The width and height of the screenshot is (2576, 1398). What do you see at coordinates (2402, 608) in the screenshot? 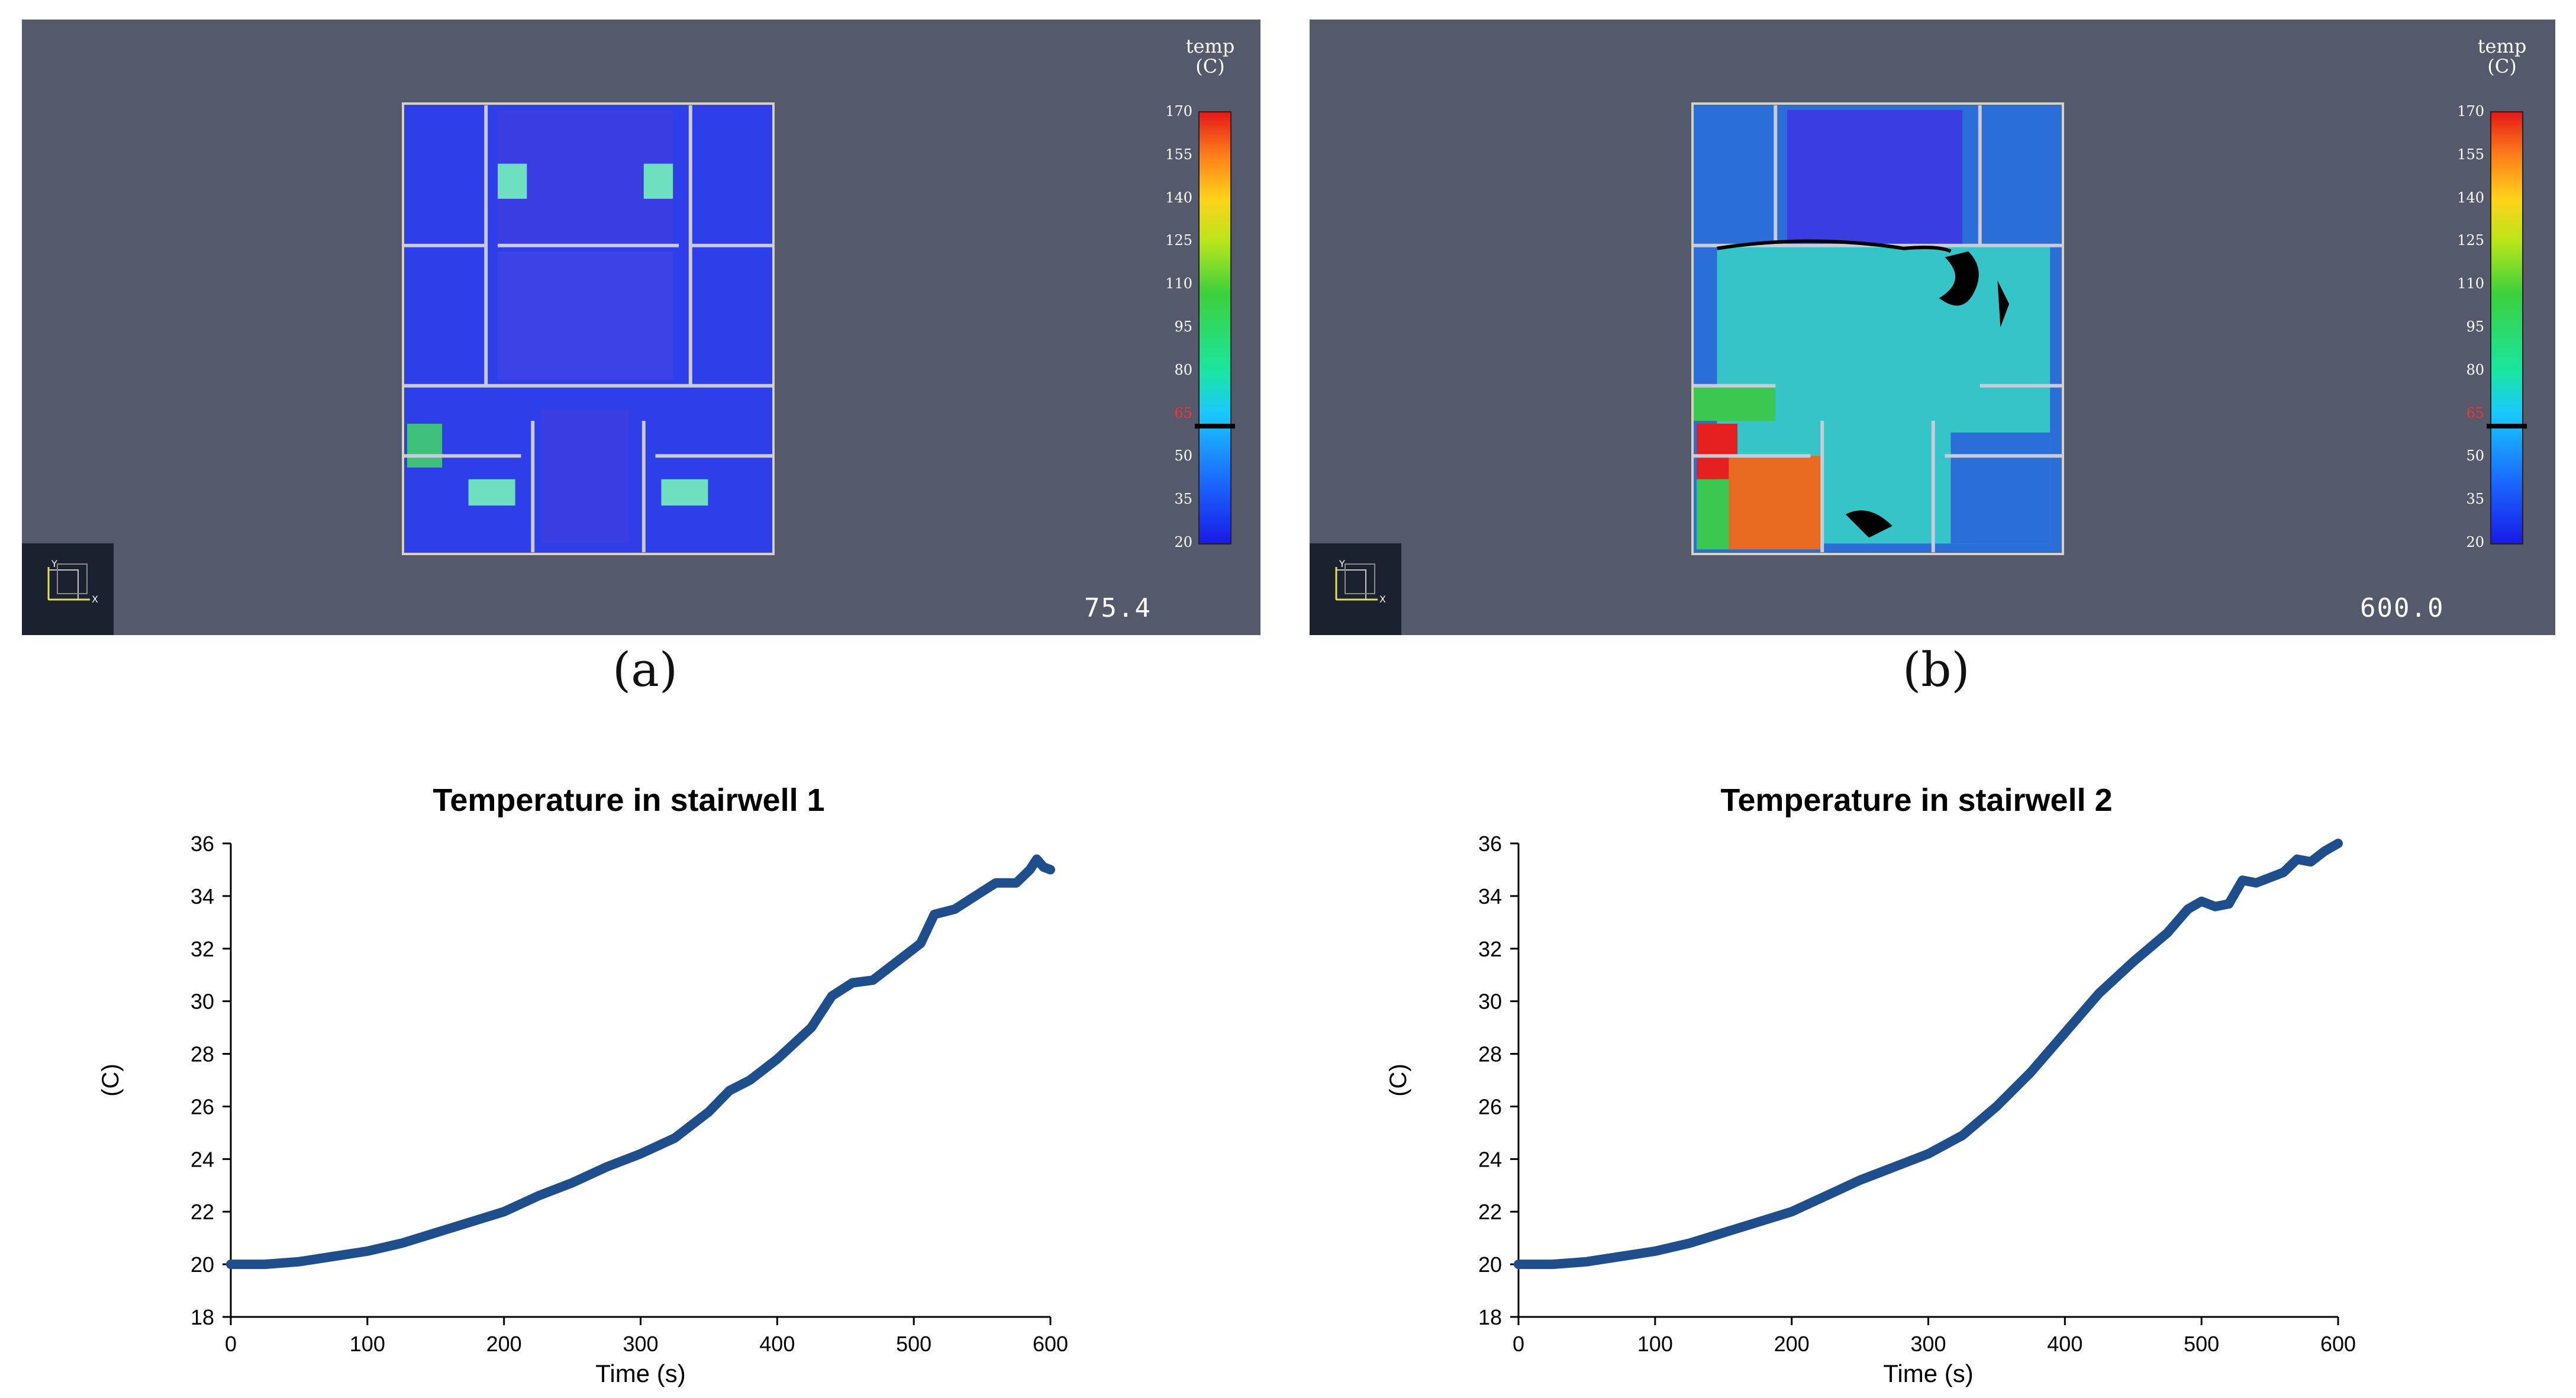
I see `time-readout: 600.0` at bounding box center [2402, 608].